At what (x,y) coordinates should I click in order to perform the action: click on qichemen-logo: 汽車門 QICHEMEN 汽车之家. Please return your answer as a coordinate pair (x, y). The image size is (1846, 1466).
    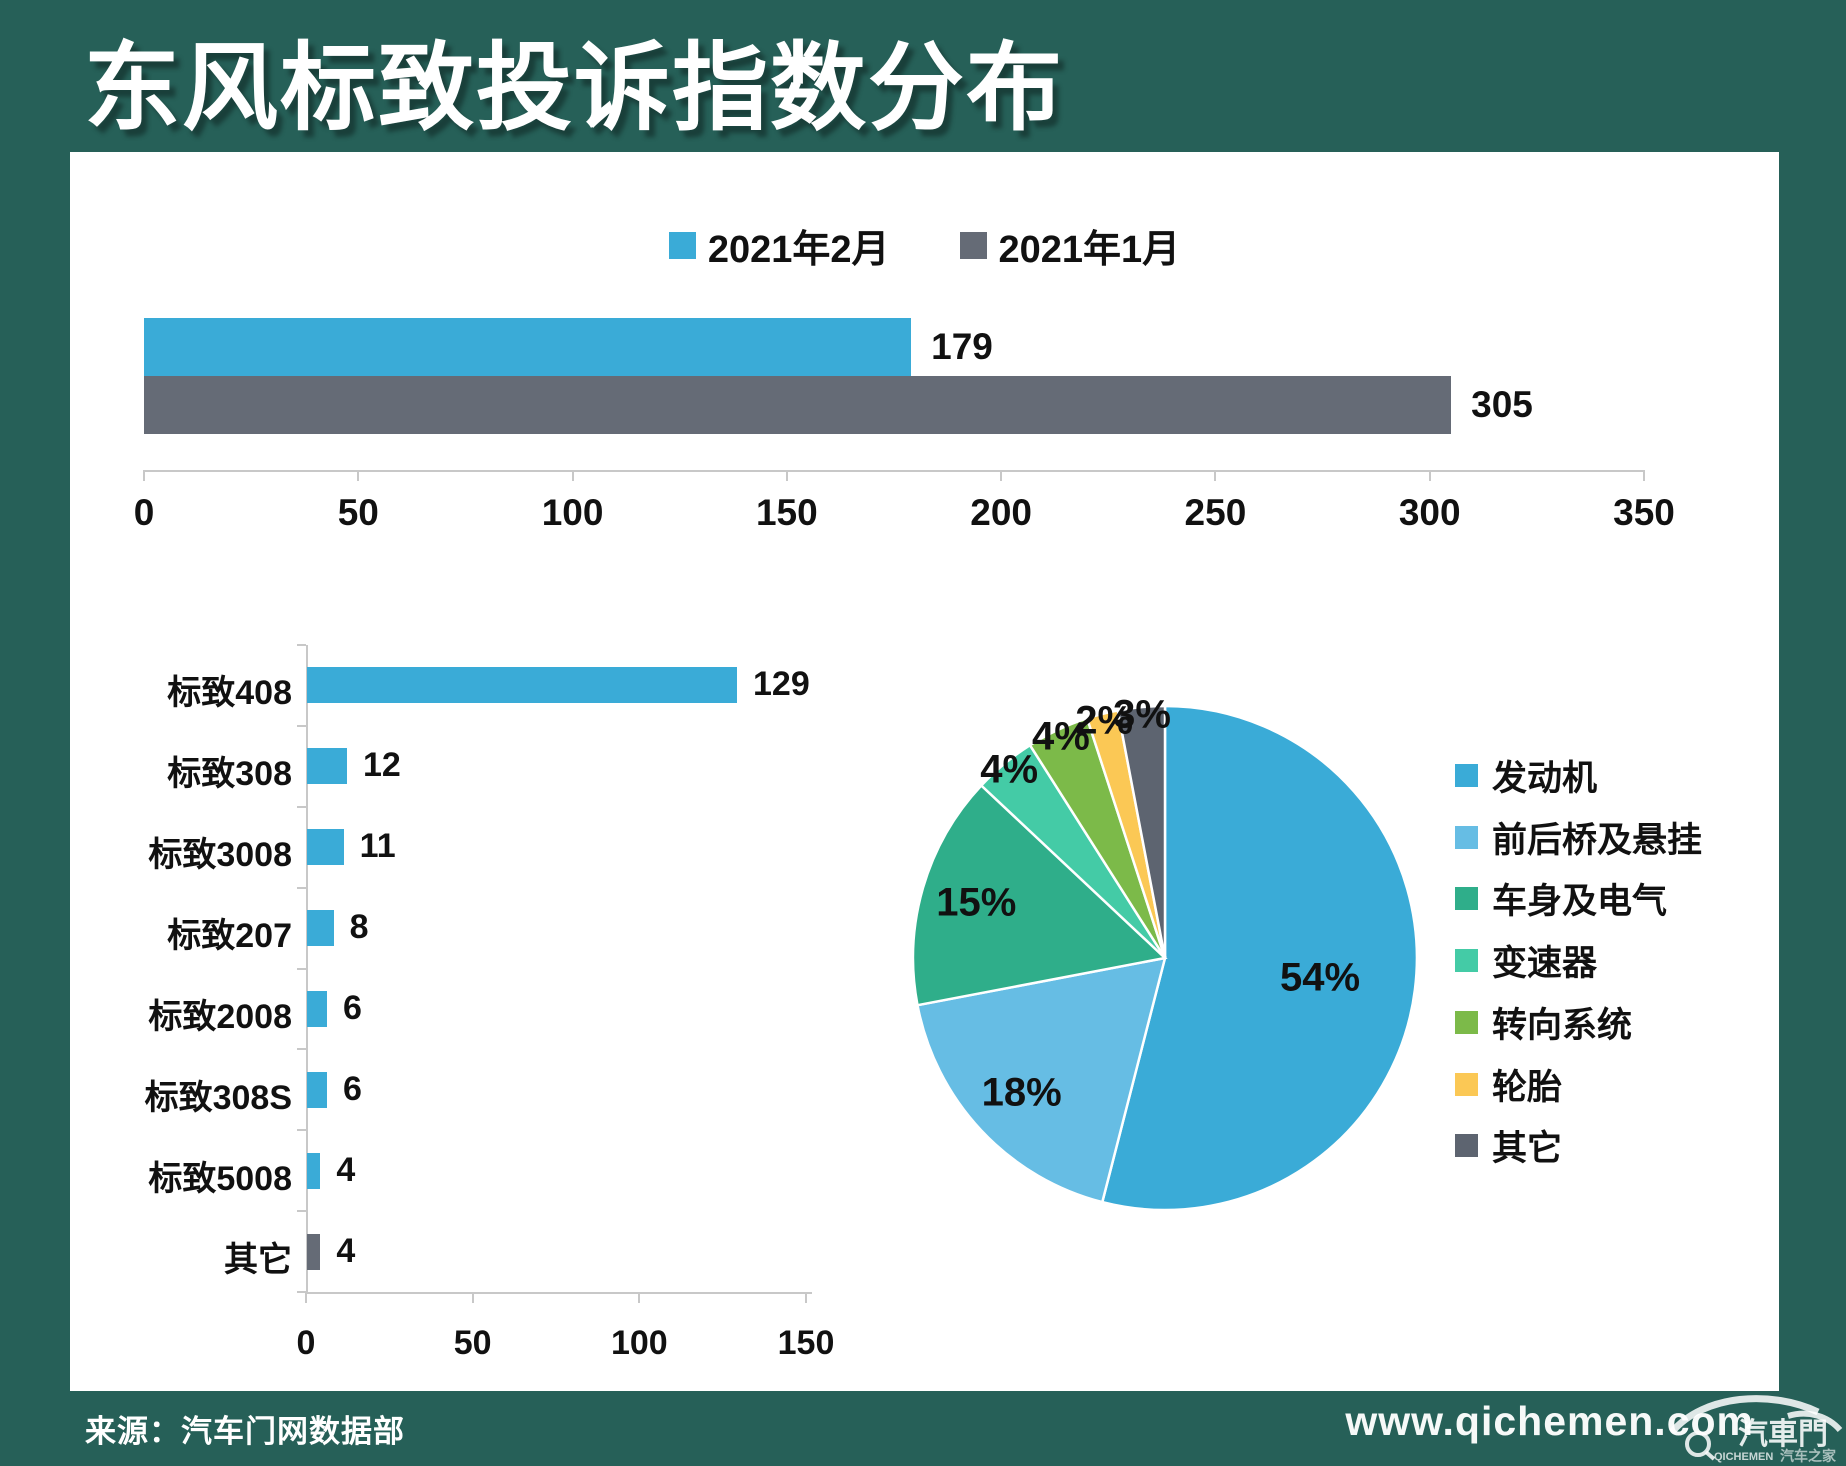
    Looking at the image, I should click on (1756, 1429).